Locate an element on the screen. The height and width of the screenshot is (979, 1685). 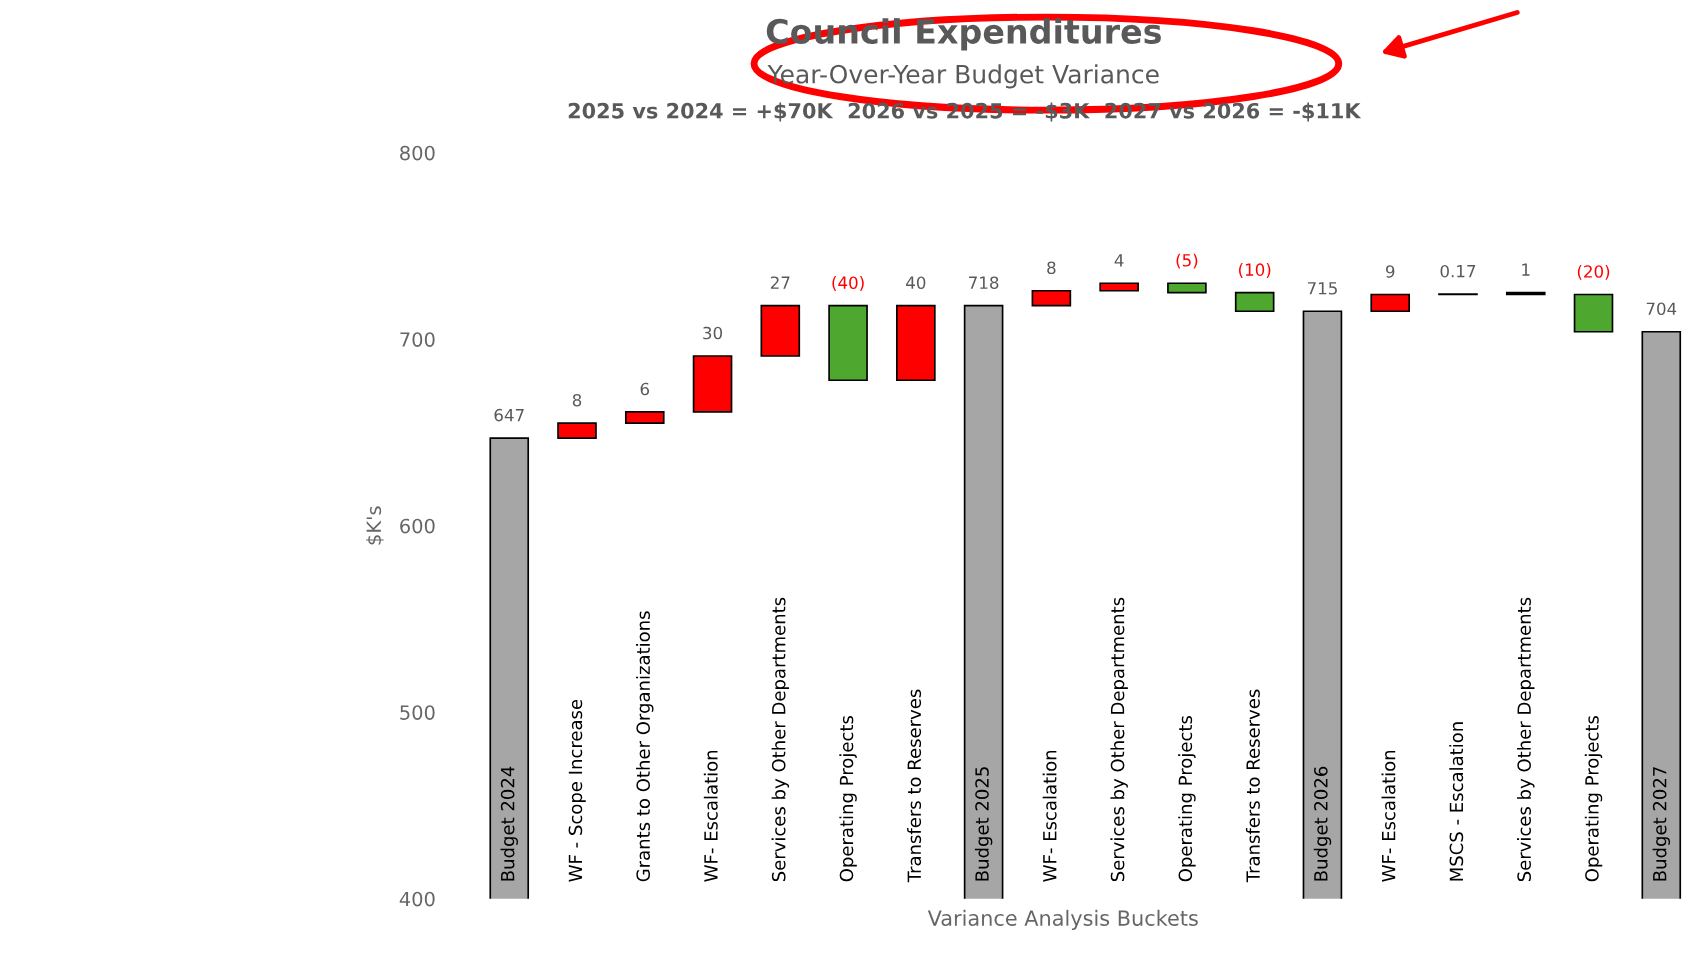
x-tick-label: Grants to Other Organizations is located at coordinates (645, 746).